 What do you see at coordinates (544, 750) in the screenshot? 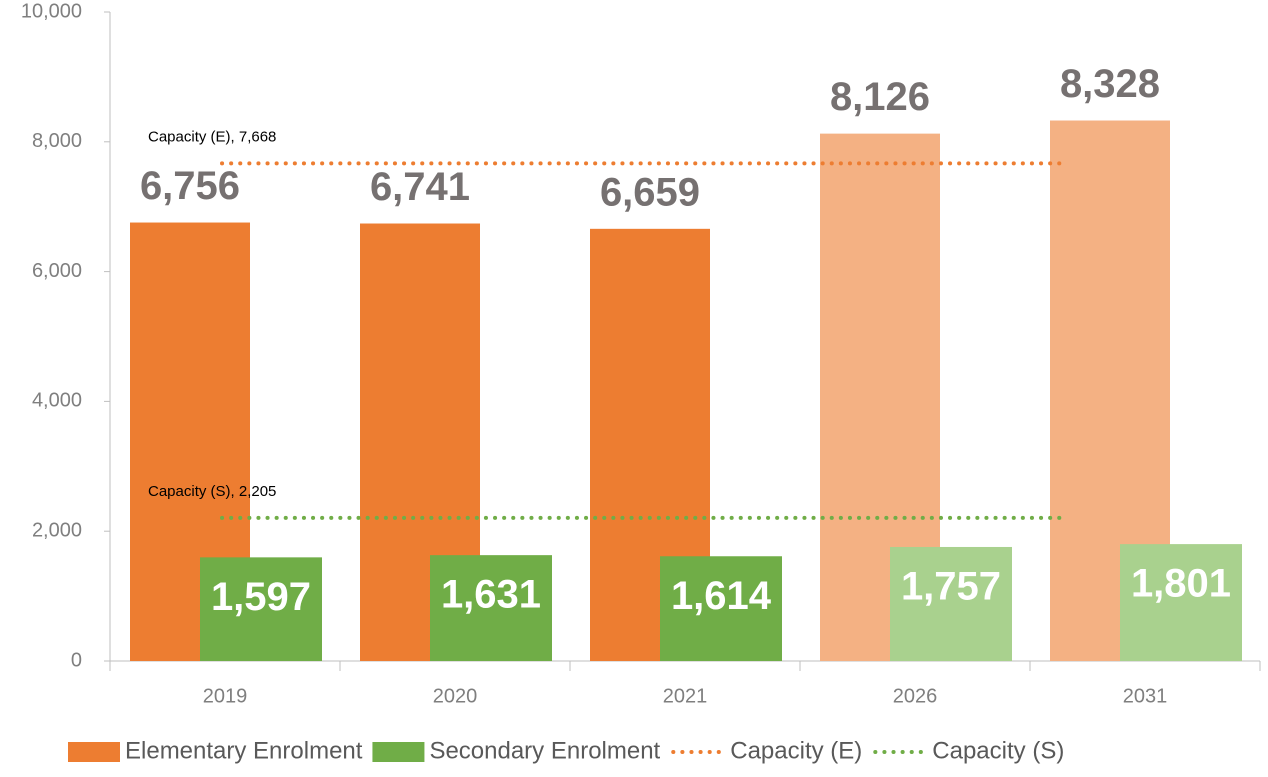
I see `legend-label: Secondary Enrolment` at bounding box center [544, 750].